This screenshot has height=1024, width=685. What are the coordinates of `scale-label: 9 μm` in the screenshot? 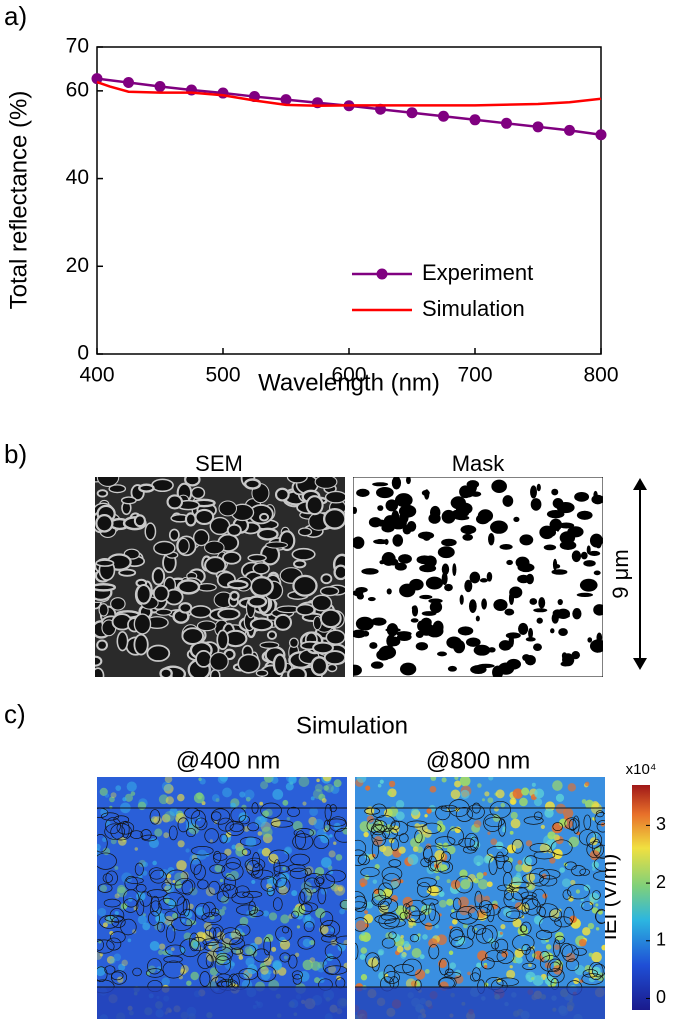 It's located at (620, 573).